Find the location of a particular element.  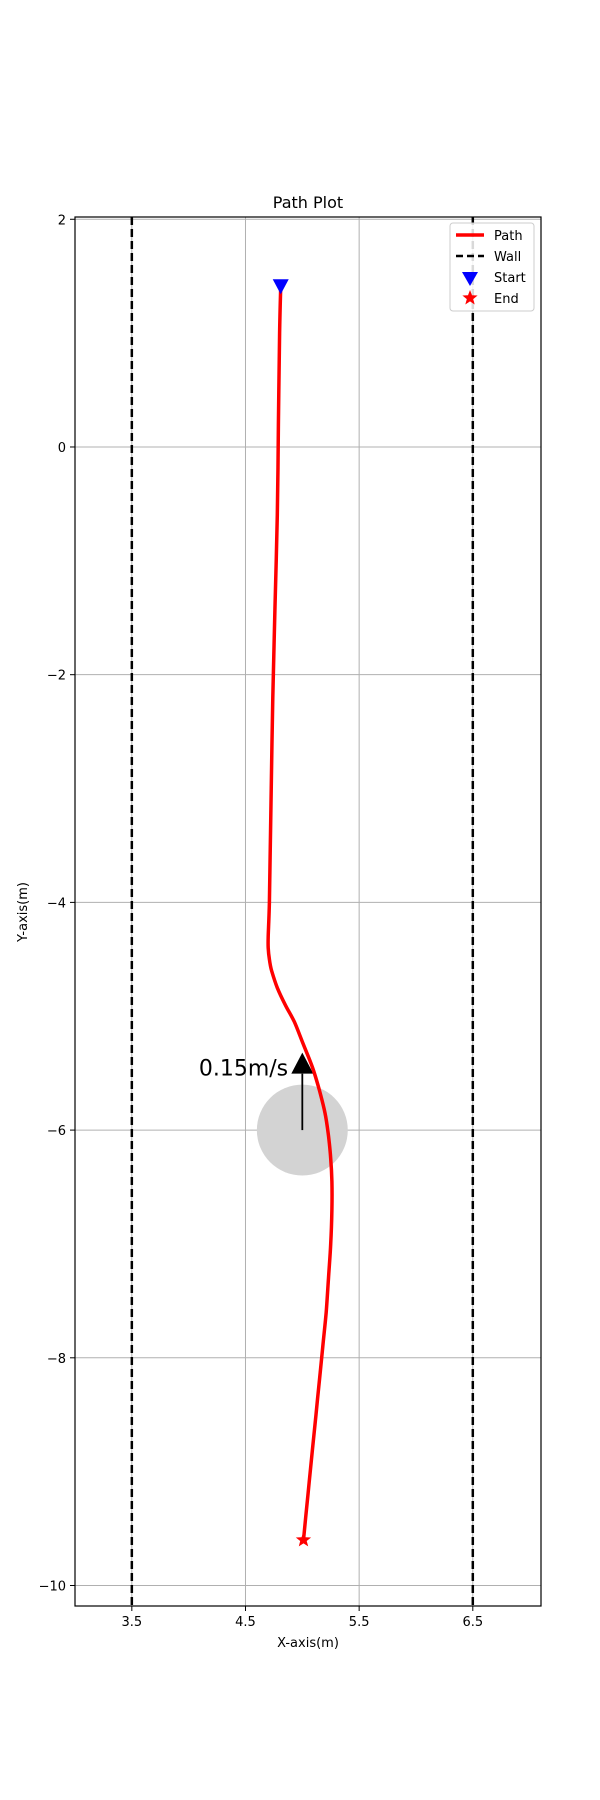

velocity-annotation: 0.15m/s is located at coordinates (243, 1068).